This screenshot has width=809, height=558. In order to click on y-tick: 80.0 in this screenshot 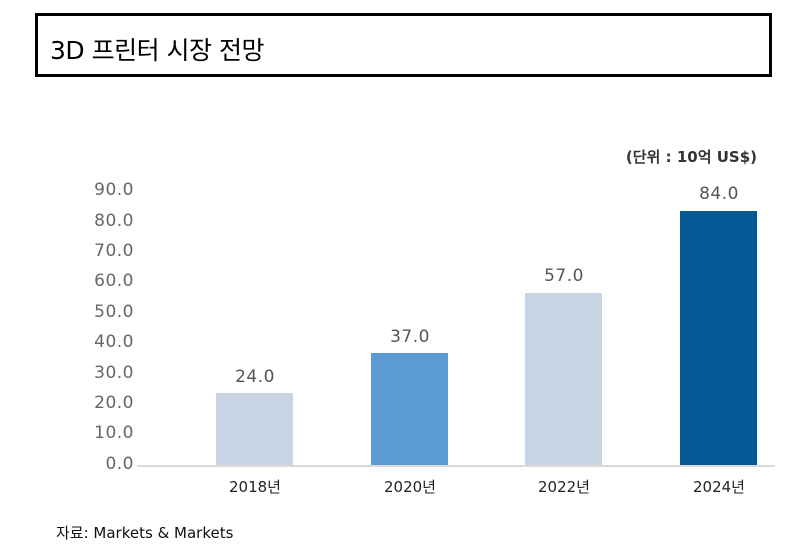, I will do `click(114, 221)`.